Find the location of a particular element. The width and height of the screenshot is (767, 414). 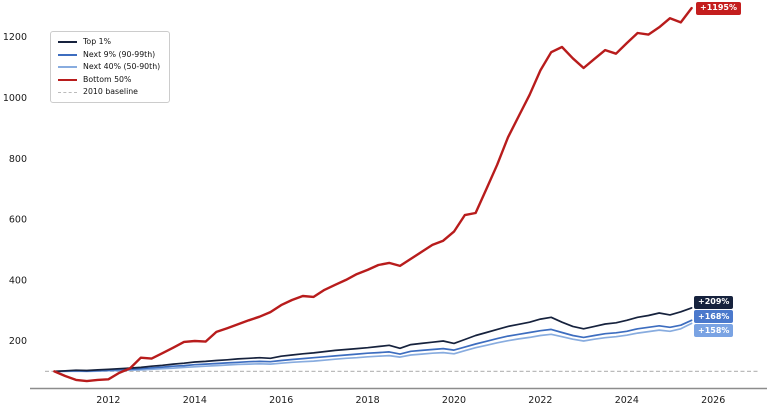

x-tick-label: 2016 is located at coordinates (281, 400).